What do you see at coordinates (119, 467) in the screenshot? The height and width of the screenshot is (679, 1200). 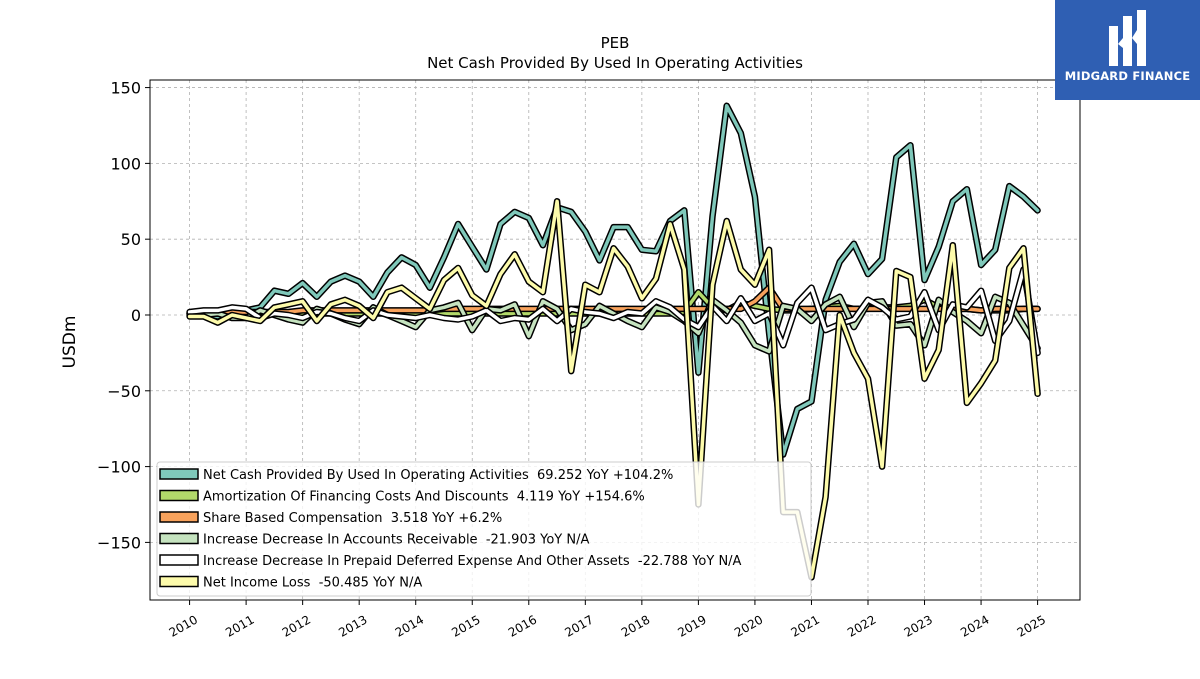 I see `y-tick-label: −100` at bounding box center [119, 467].